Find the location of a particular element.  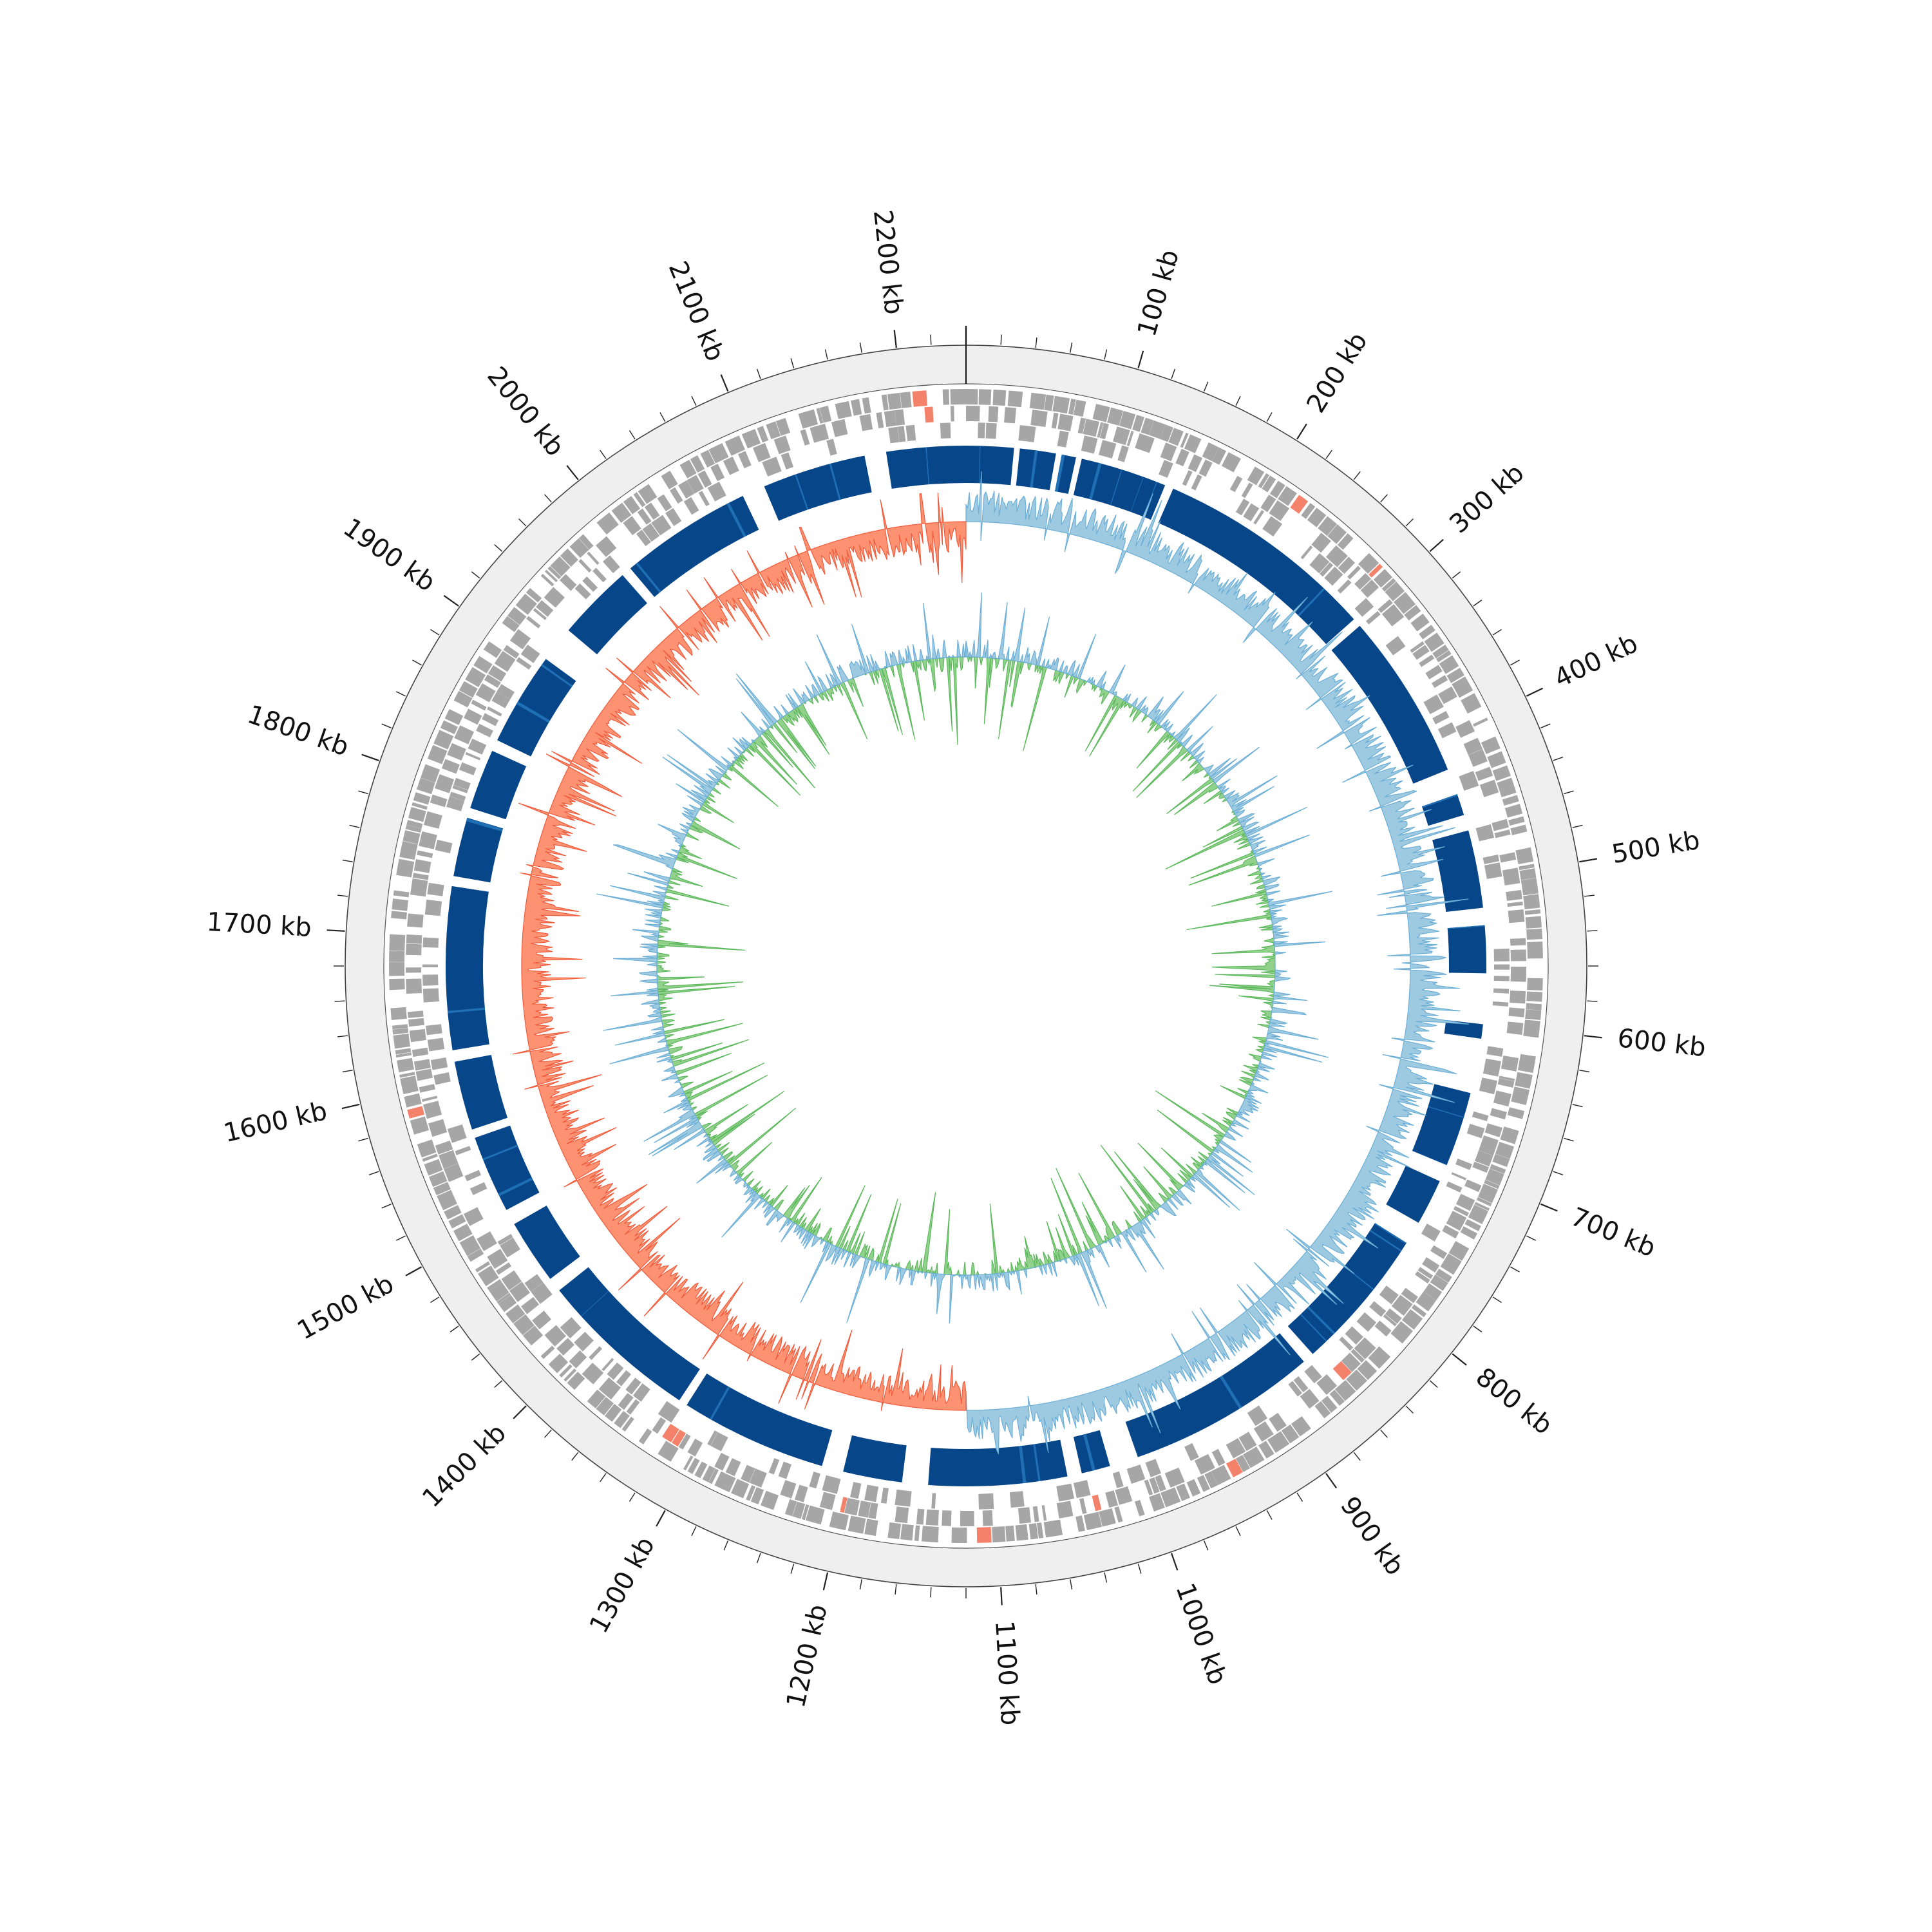

tick-label-700: 700 kb is located at coordinates (1613, 1232).